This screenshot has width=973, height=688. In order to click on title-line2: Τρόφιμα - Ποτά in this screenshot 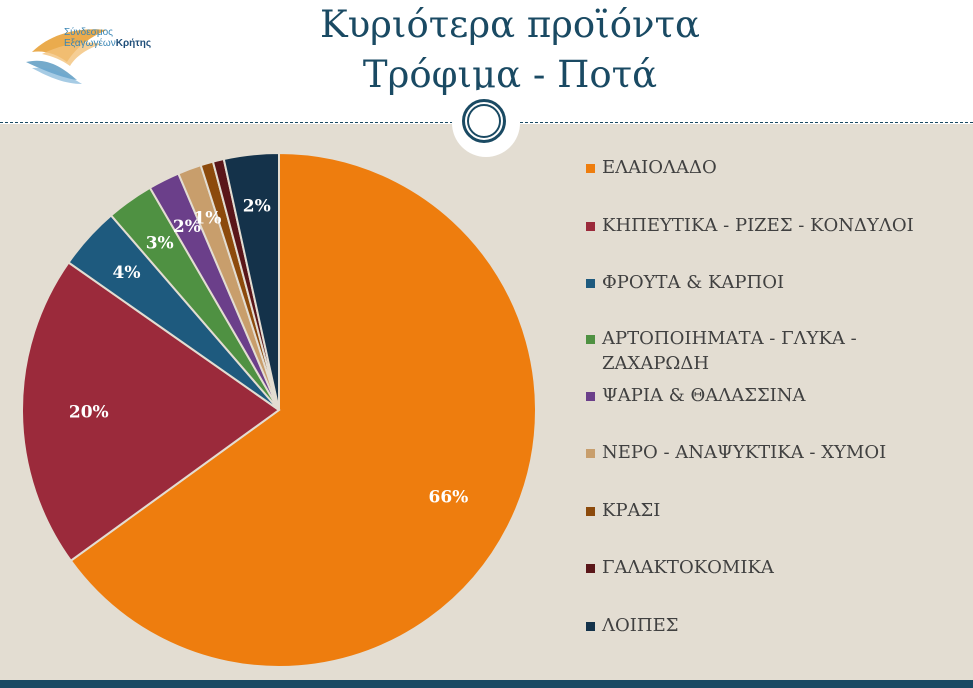, I will do `click(510, 74)`.